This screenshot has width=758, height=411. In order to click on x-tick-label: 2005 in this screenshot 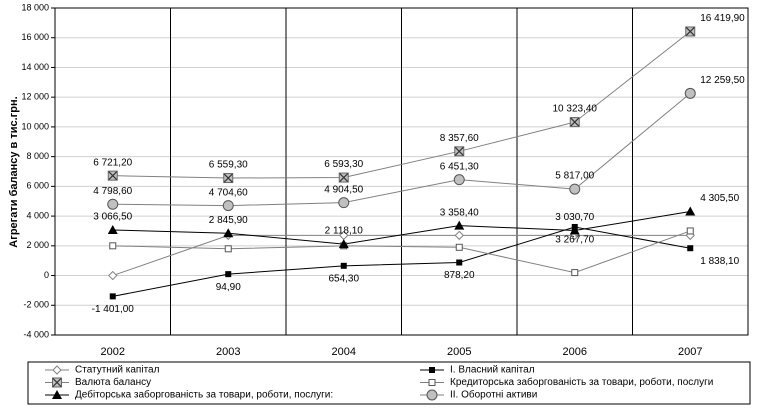, I will do `click(459, 352)`.